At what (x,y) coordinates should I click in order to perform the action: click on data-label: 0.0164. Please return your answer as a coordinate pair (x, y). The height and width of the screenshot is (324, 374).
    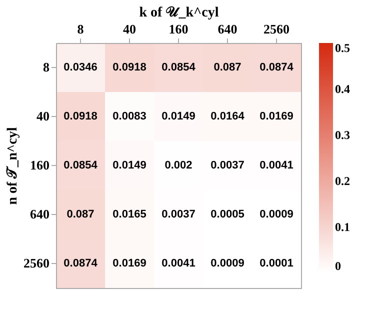
    Looking at the image, I should click on (228, 116).